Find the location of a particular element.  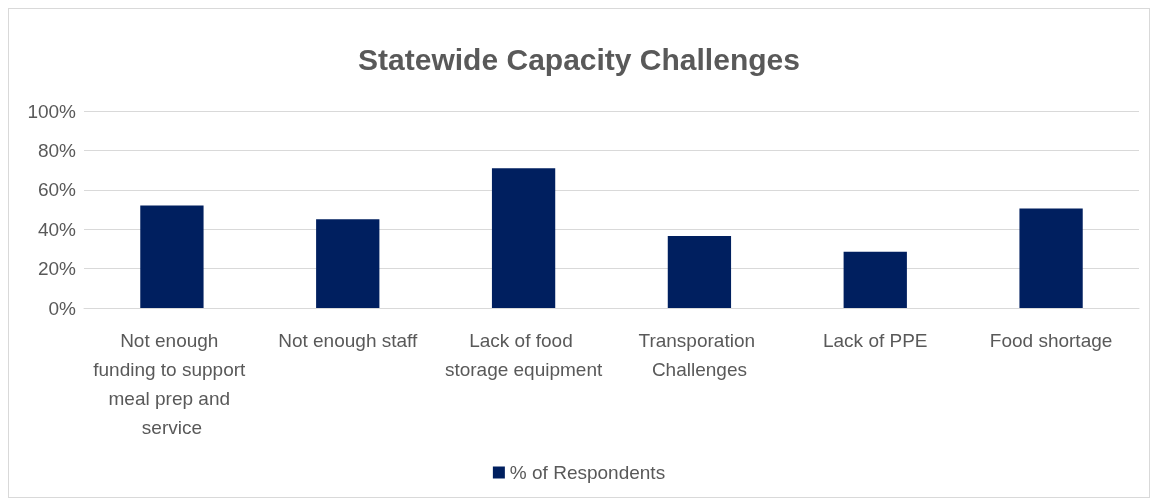

y-tick-label: 20% is located at coordinates (57, 269).